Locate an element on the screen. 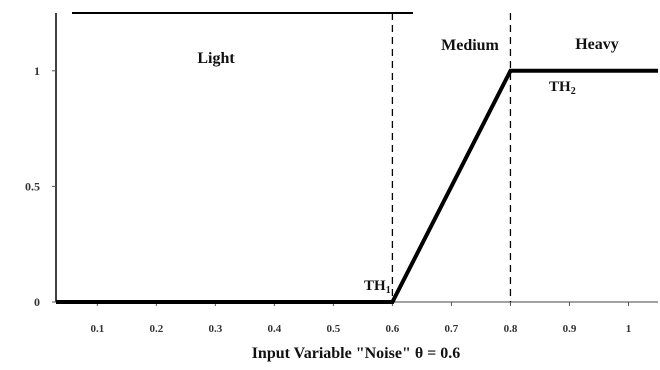 The height and width of the screenshot is (370, 660). x-tick-label: 0.8 is located at coordinates (511, 329).